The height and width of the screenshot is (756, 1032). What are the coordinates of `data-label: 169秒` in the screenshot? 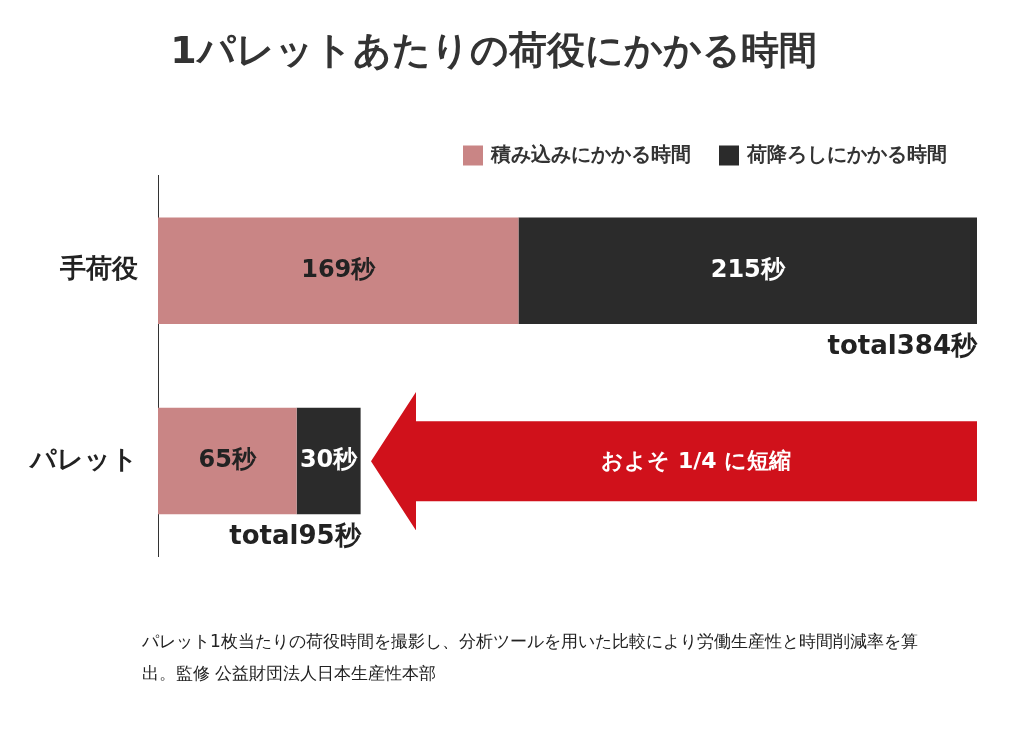 It's located at (339, 268).